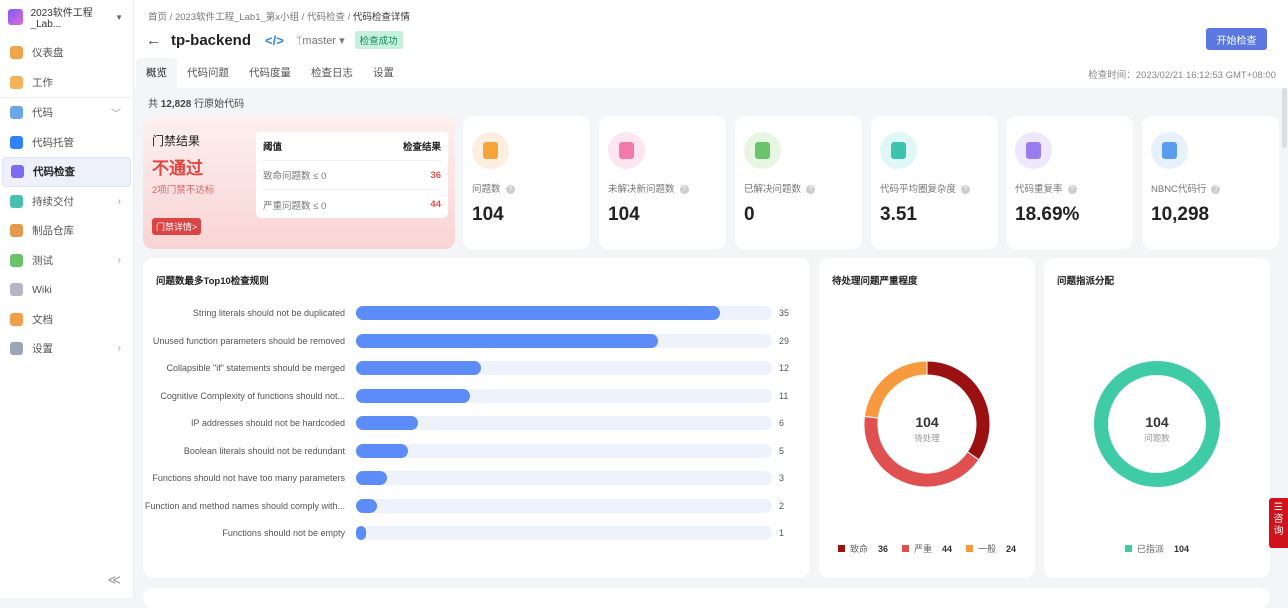  I want to click on bar-label: Functions should not be empty, so click(283, 533).